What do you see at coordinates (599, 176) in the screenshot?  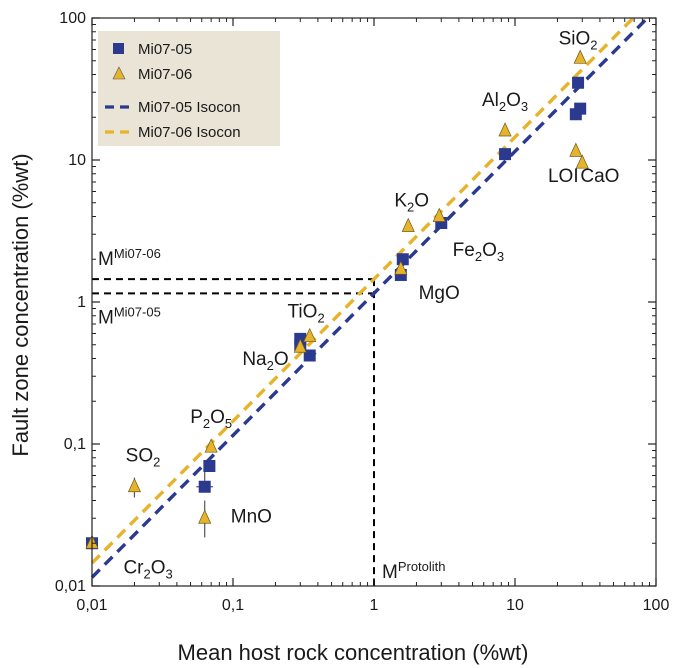 I see `oxide-label: CaO` at bounding box center [599, 176].